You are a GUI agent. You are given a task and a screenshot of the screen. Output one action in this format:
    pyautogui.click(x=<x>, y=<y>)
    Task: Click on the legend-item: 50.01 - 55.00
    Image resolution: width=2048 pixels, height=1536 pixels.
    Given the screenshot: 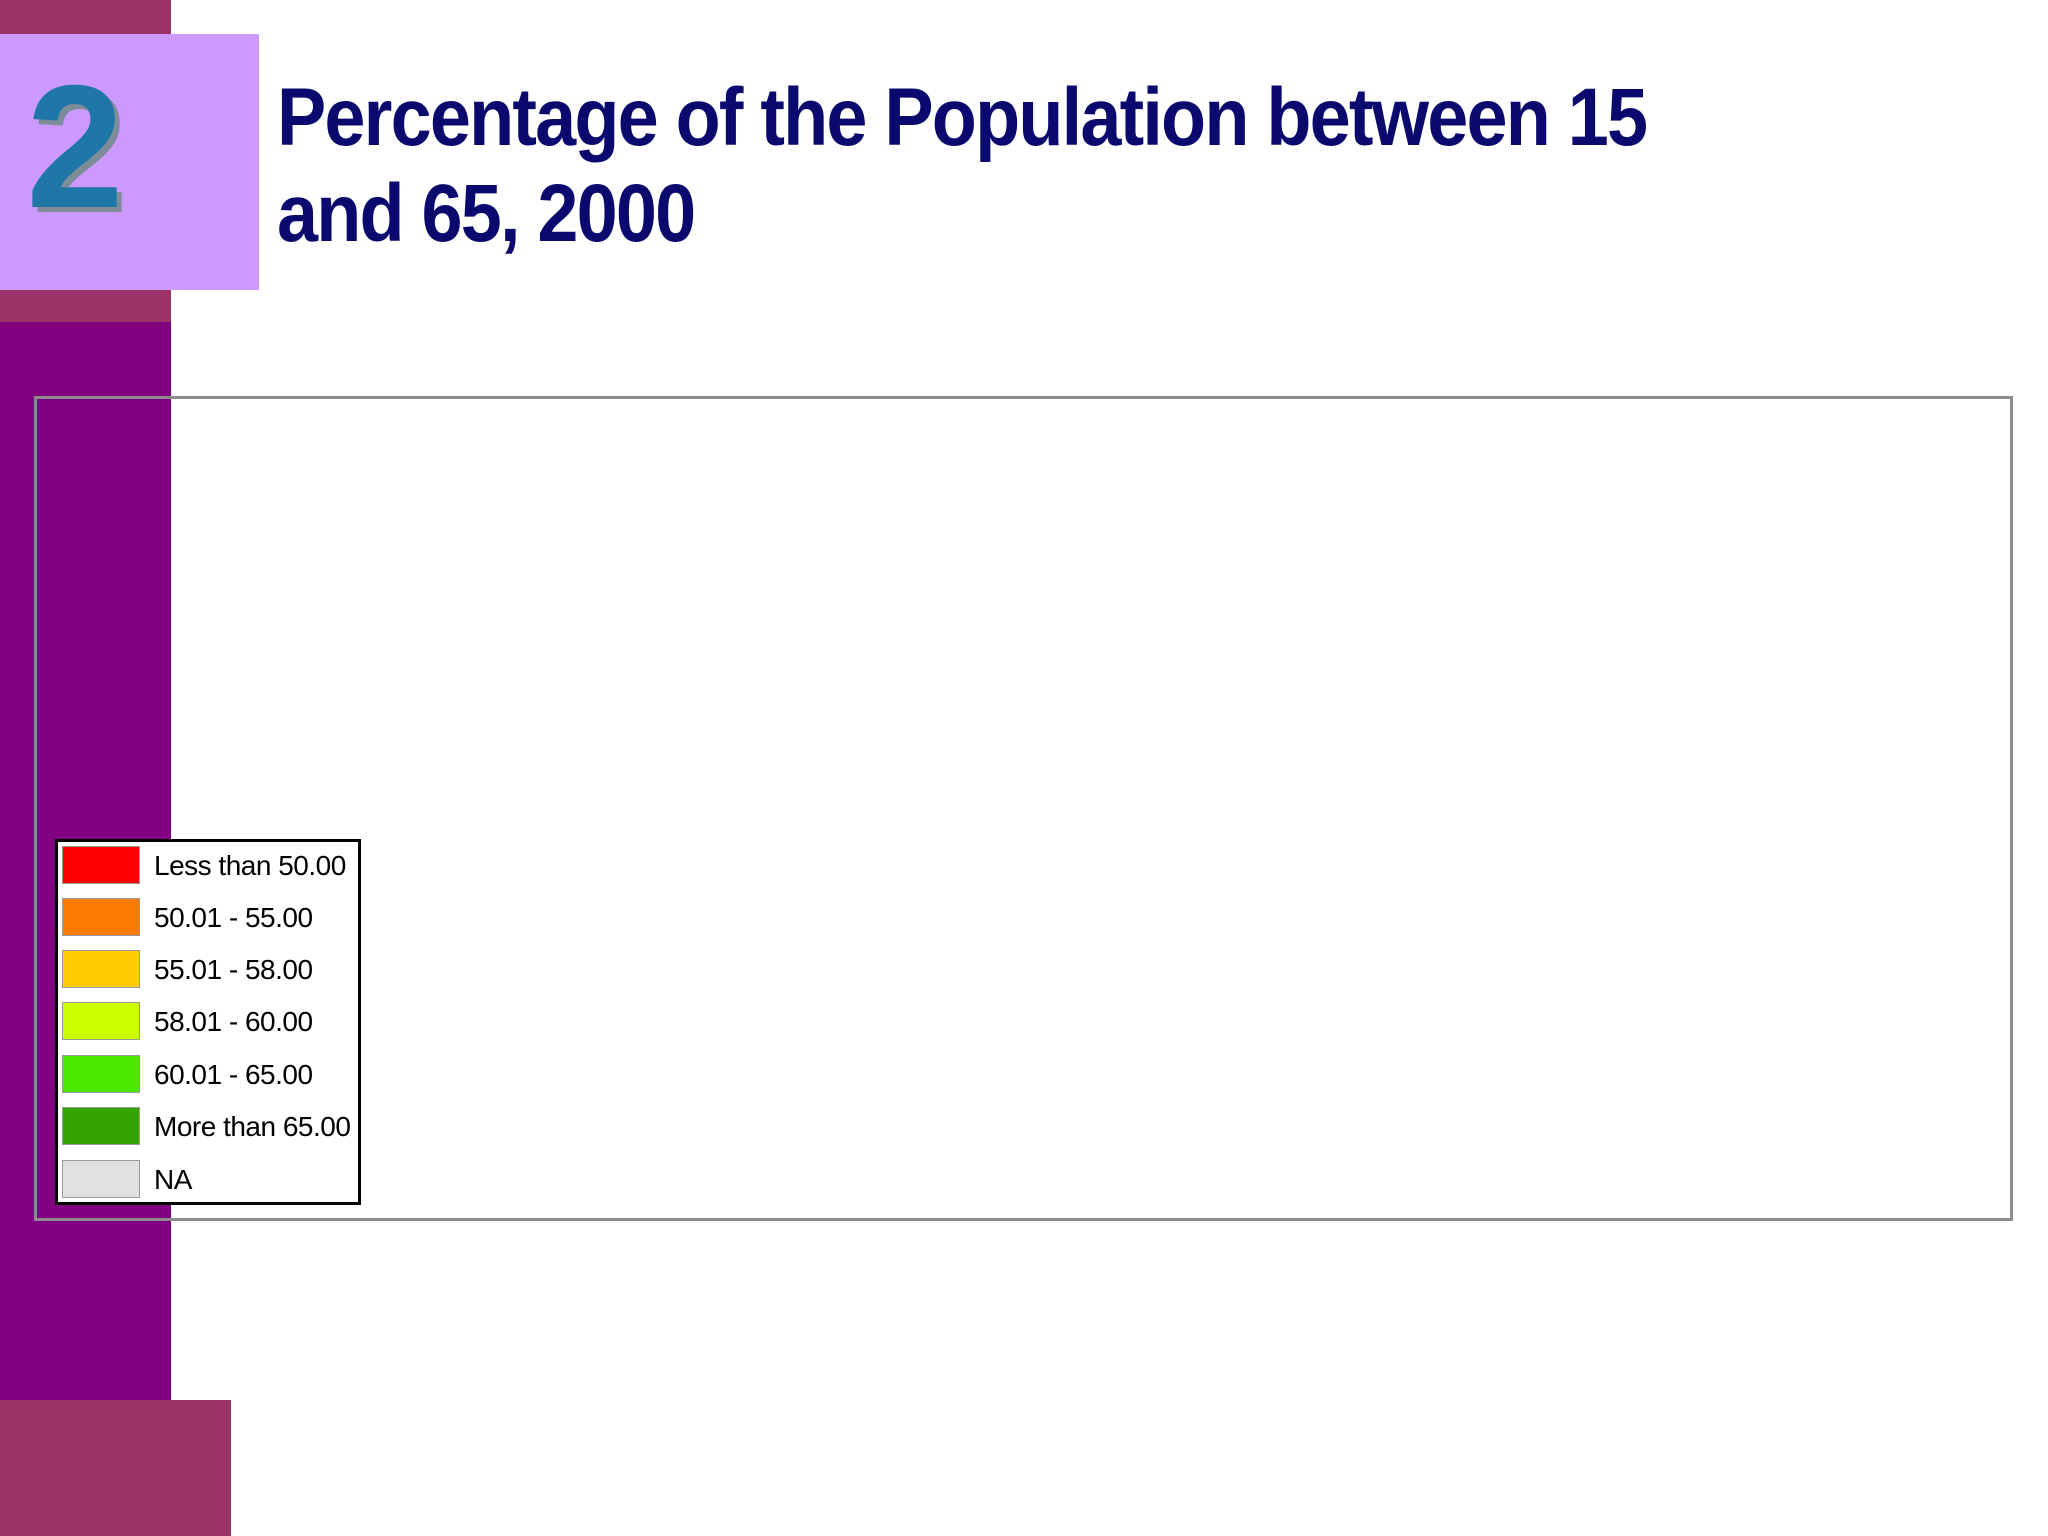 What is the action you would take?
    pyautogui.click(x=208, y=918)
    